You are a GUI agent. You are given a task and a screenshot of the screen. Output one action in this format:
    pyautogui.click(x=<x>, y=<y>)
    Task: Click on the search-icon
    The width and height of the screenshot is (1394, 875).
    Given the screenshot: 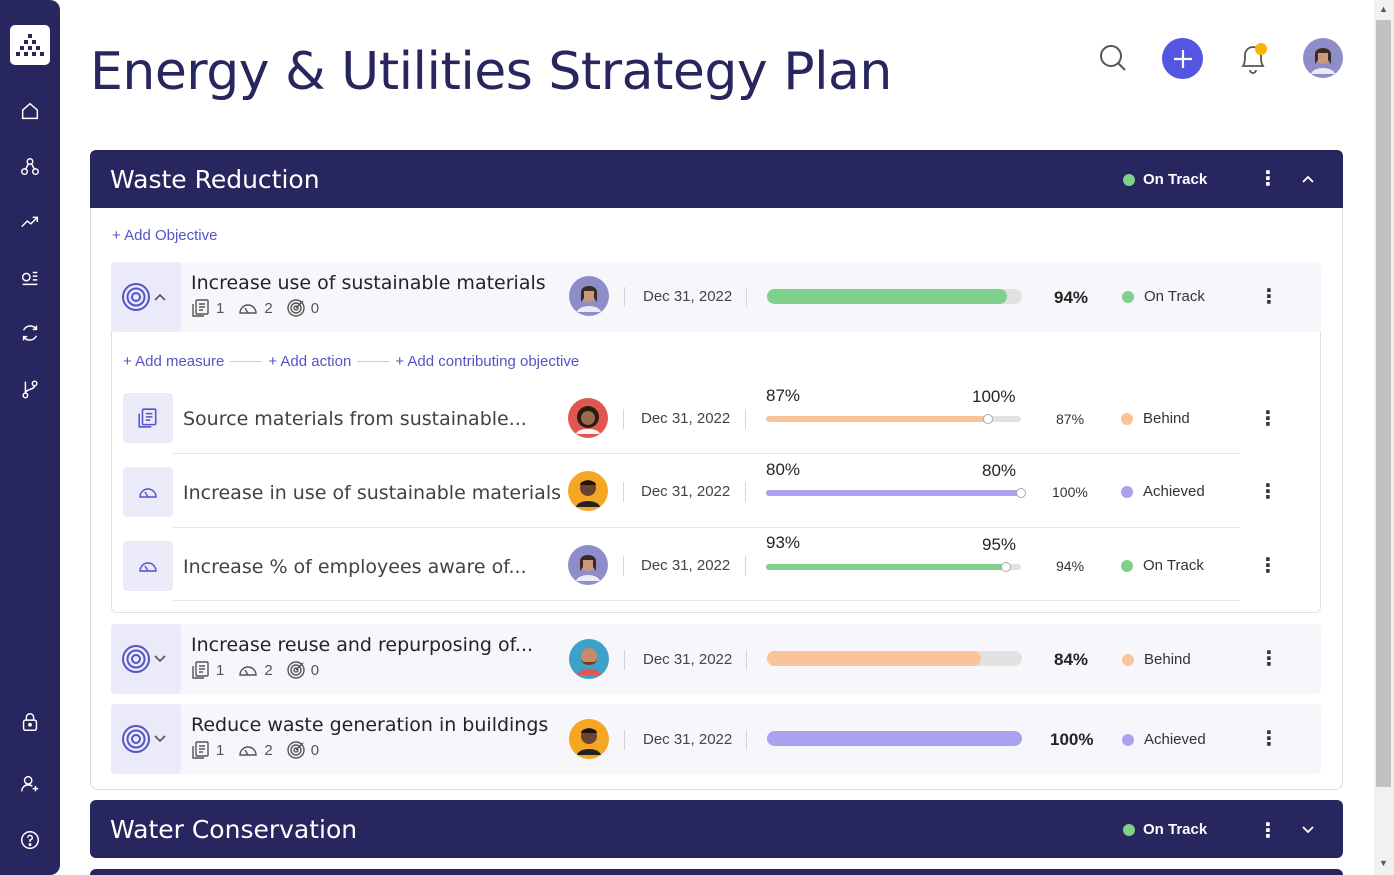 What is the action you would take?
    pyautogui.click(x=1113, y=58)
    